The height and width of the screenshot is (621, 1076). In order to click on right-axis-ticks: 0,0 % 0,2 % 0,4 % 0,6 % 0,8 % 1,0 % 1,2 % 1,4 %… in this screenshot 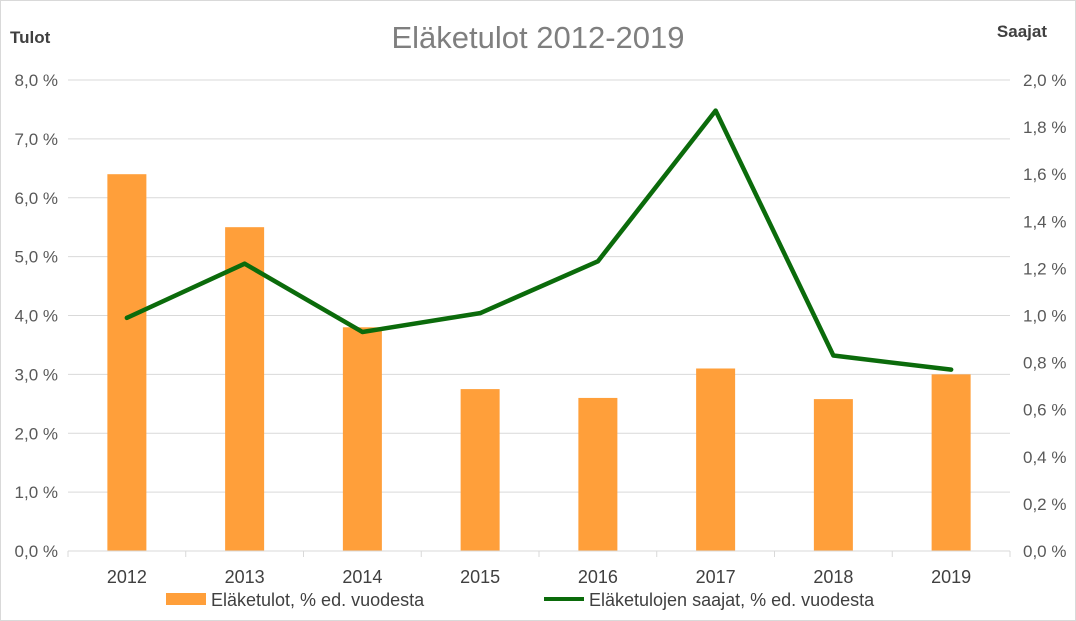, I will do `click(1044, 316)`.